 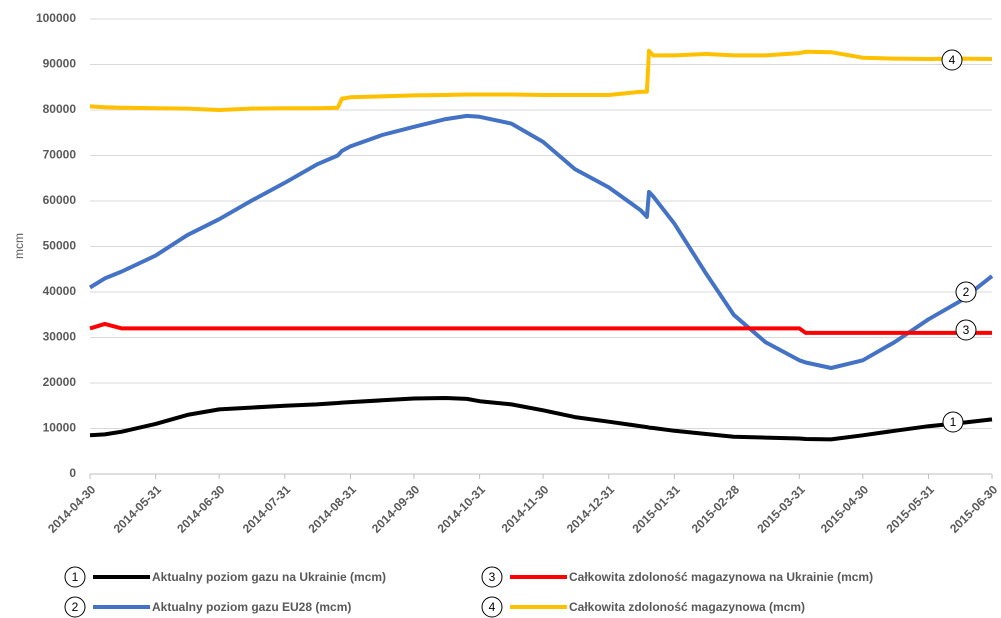 What do you see at coordinates (687, 607) in the screenshot?
I see `legend-label: Całkowita zdoloność magazynowa (mcm)` at bounding box center [687, 607].